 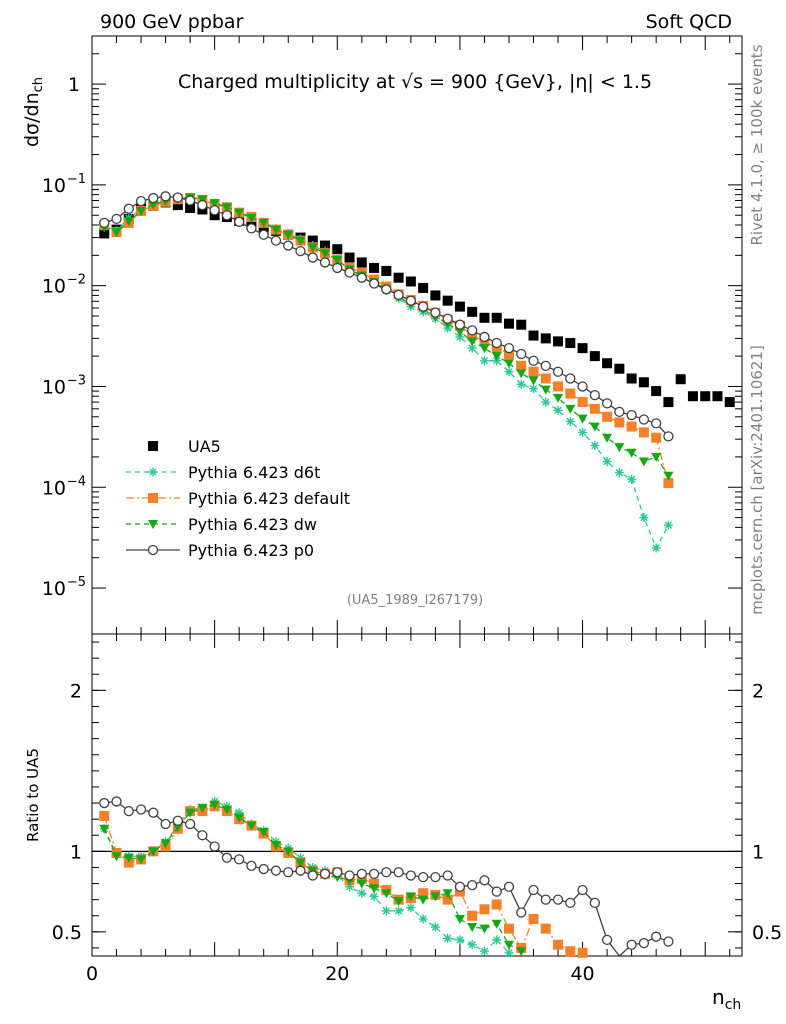 I want to click on legend-marker-UA5, so click(x=153, y=446).